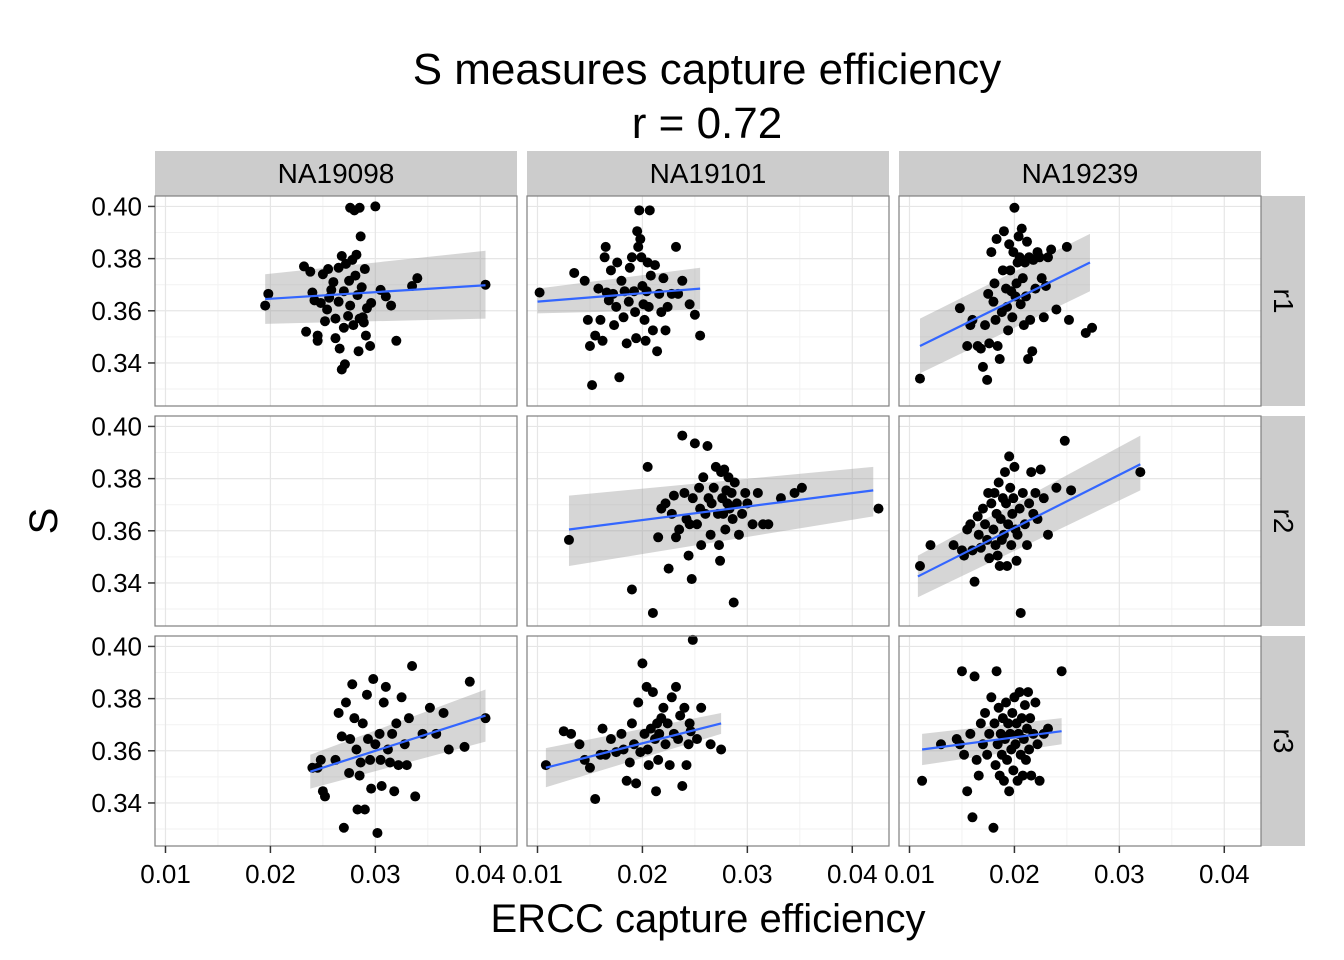  Describe the element at coordinates (708, 301) in the screenshot. I see `panel-NA19101-r1` at that location.